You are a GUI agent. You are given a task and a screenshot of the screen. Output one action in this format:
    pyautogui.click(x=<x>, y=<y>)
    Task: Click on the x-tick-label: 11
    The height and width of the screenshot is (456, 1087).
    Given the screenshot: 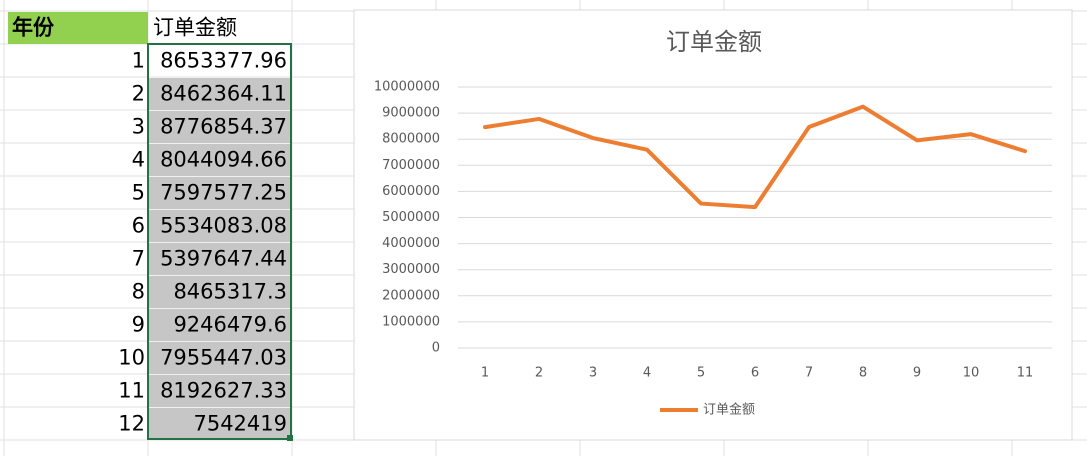 What is the action you would take?
    pyautogui.click(x=1025, y=373)
    